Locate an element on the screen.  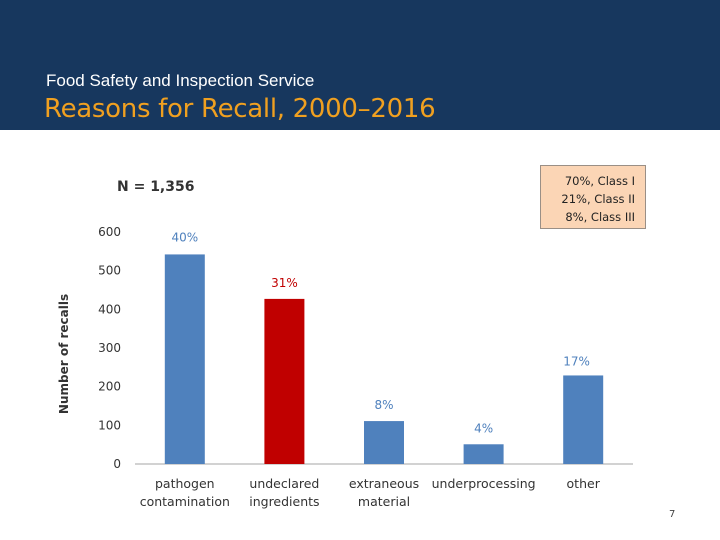
x-tick-label: contamination is located at coordinates (185, 501).